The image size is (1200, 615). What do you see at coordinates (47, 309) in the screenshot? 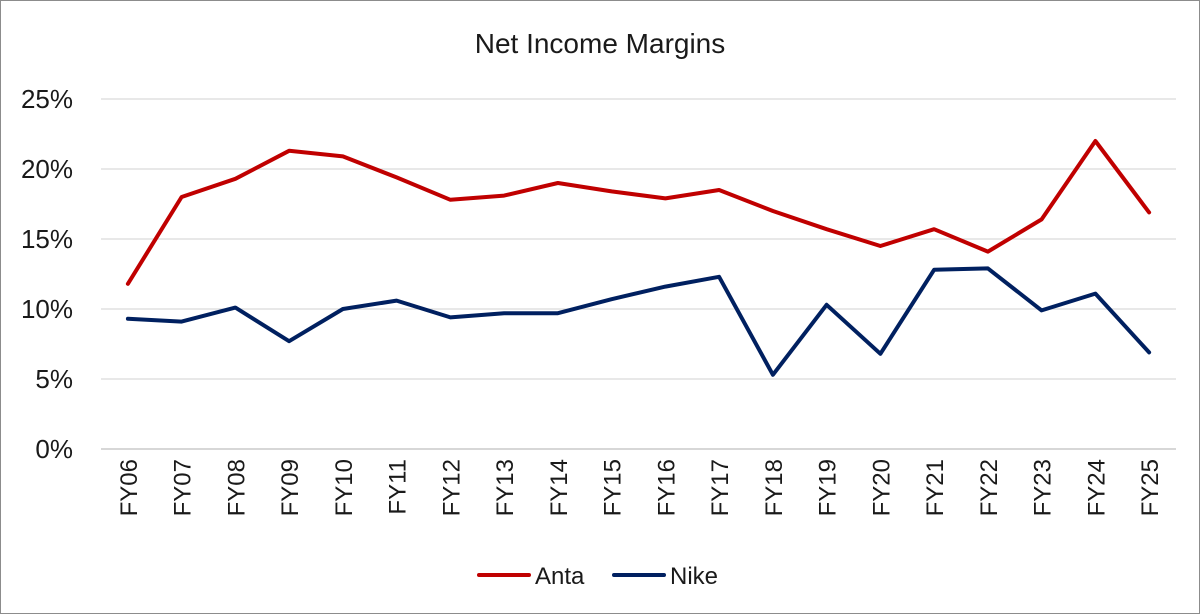
I see `y-tick-label: 10%` at bounding box center [47, 309].